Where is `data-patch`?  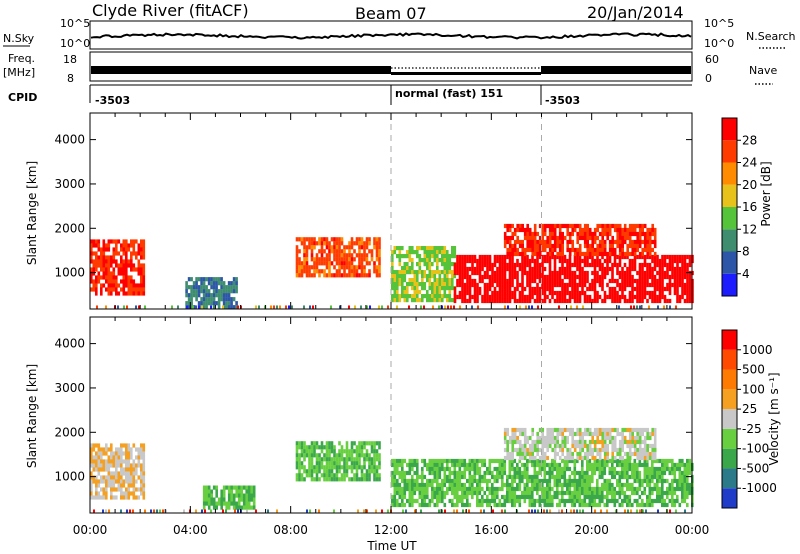 data-patch is located at coordinates (580, 444).